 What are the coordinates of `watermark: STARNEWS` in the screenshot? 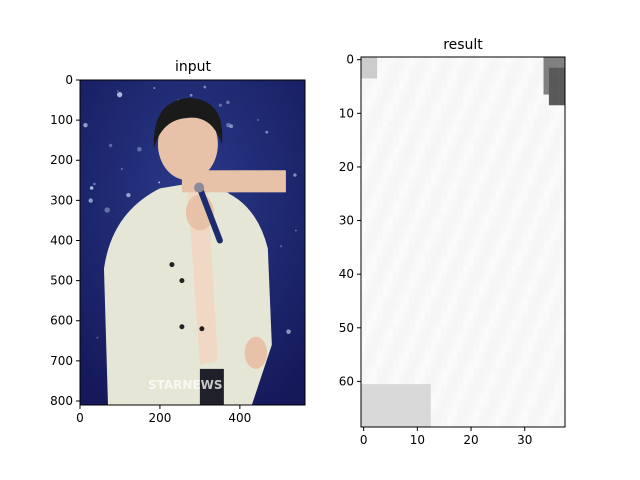 It's located at (185, 385).